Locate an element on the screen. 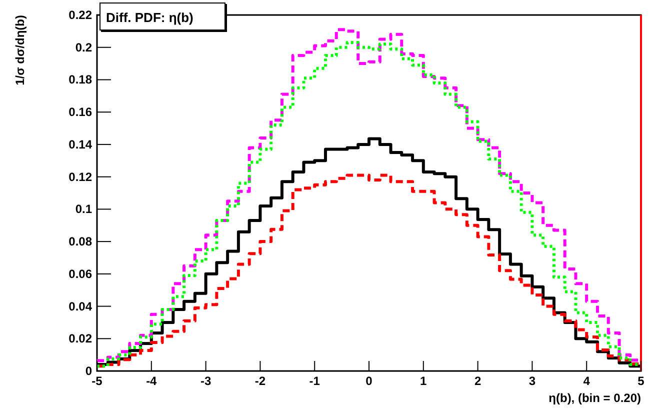 The image size is (652, 409). y-tick-label: 0.1 is located at coordinates (83, 209).